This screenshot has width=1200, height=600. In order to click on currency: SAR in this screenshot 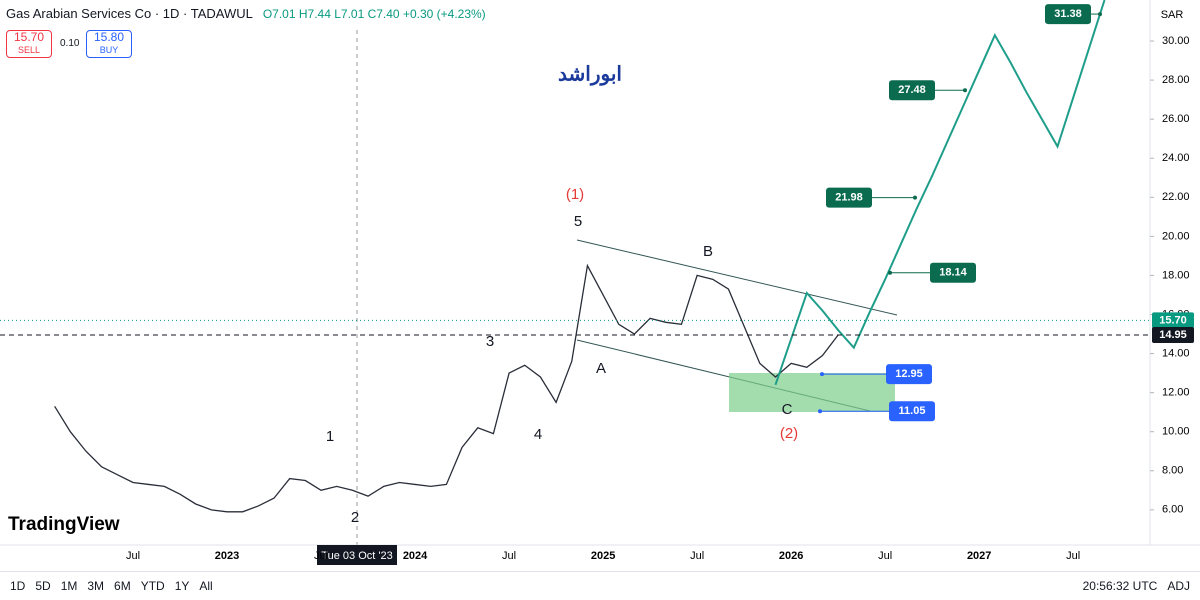, I will do `click(1172, 15)`.